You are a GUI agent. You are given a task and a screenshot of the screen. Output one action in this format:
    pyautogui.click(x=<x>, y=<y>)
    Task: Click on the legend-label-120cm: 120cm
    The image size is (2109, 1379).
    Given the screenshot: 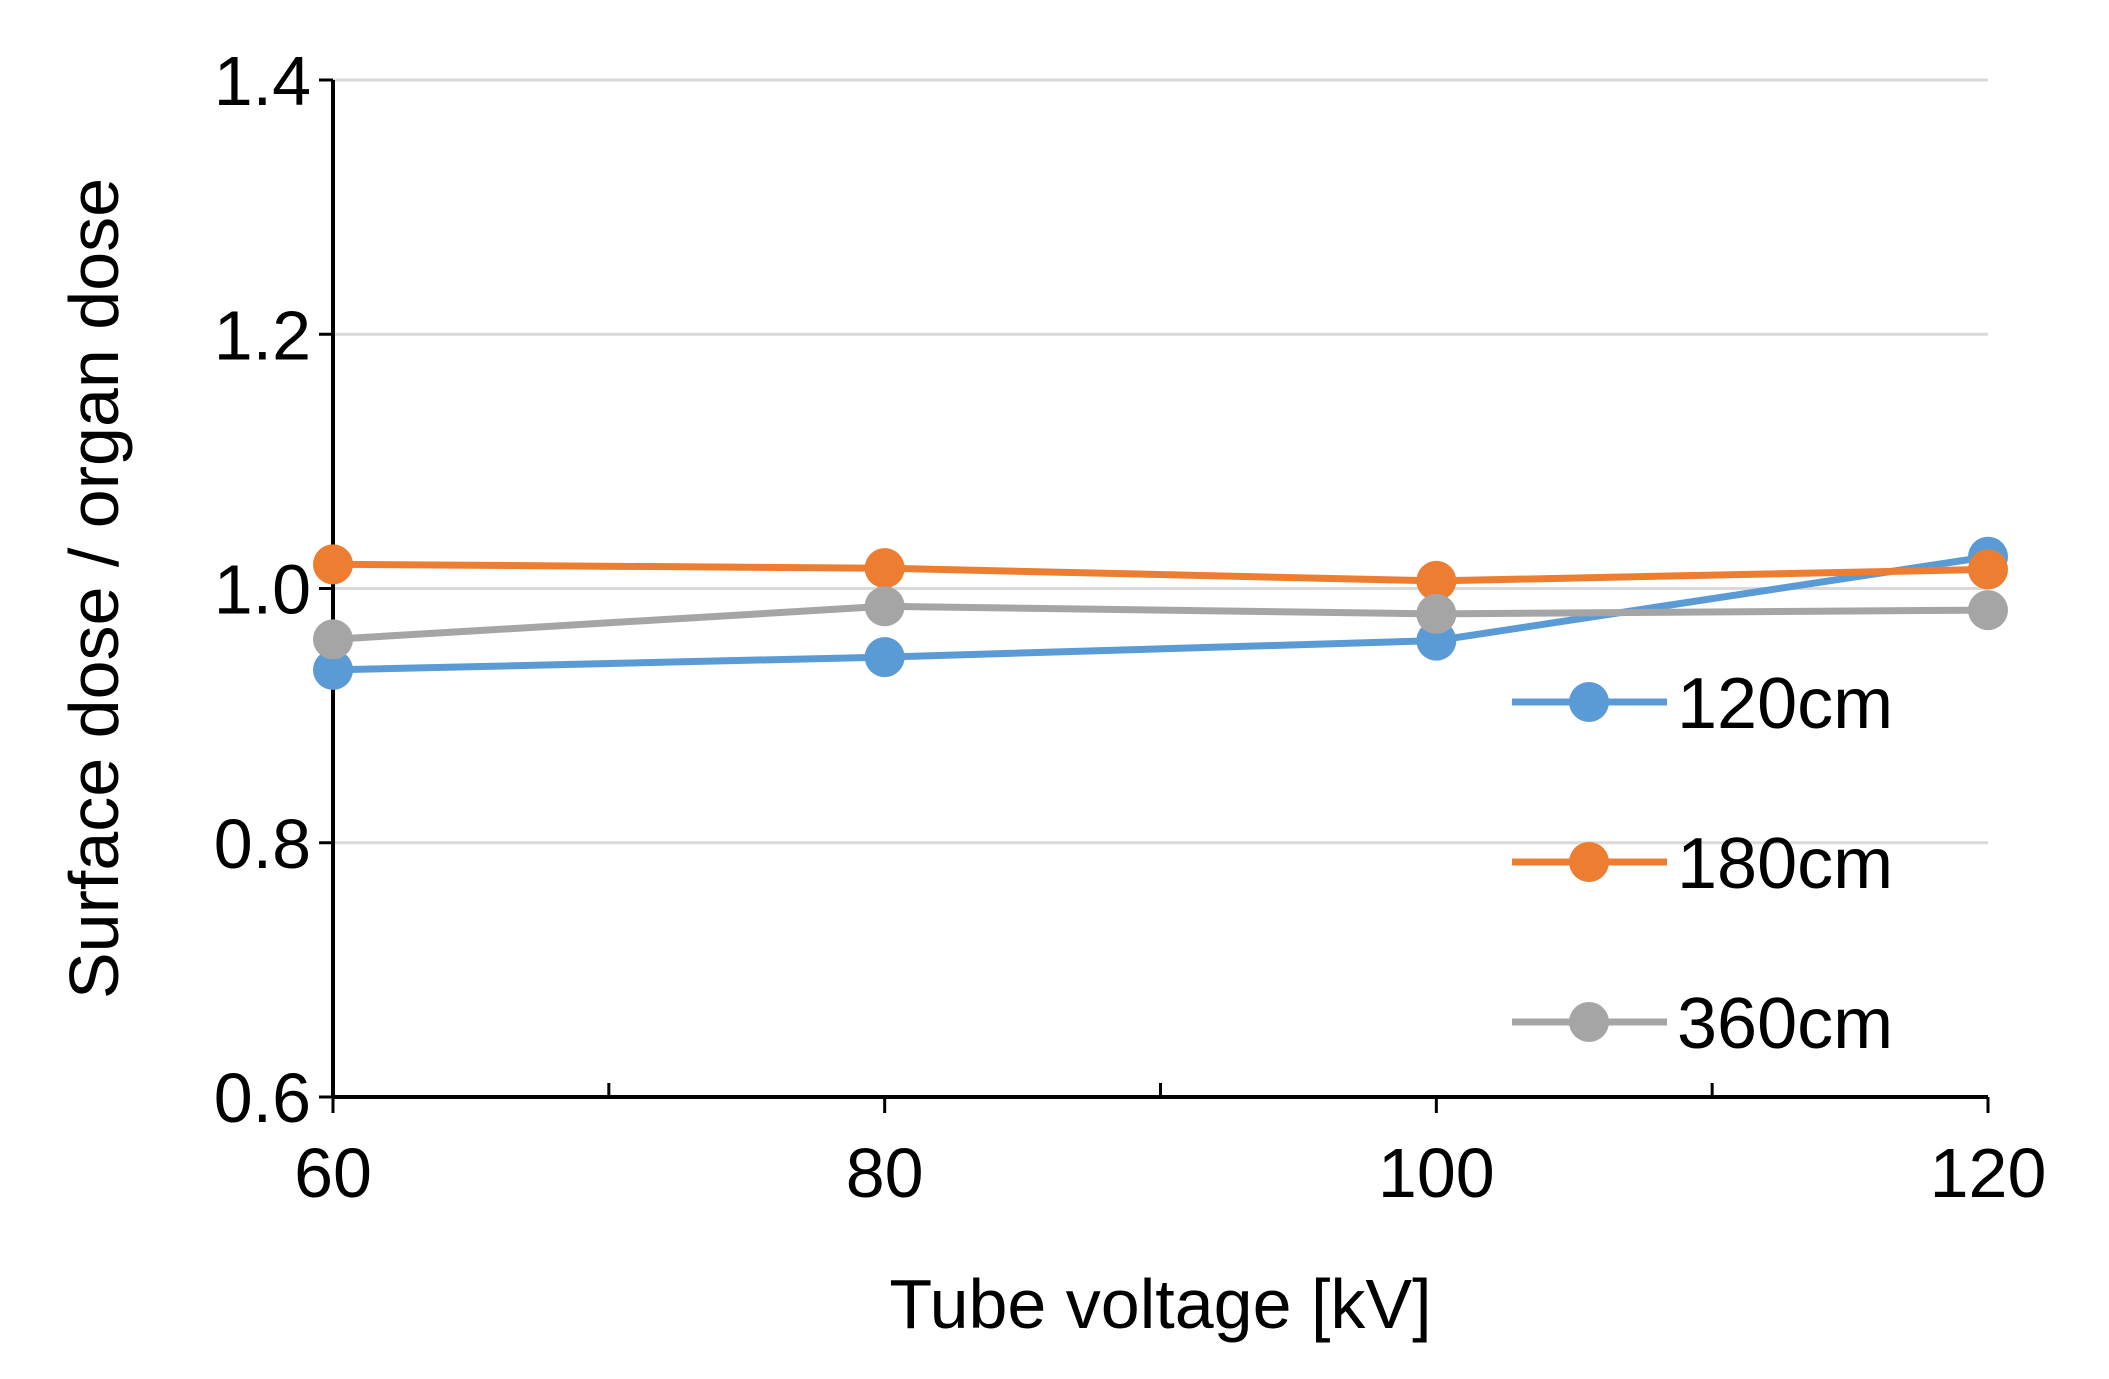 What is the action you would take?
    pyautogui.click(x=1785, y=704)
    